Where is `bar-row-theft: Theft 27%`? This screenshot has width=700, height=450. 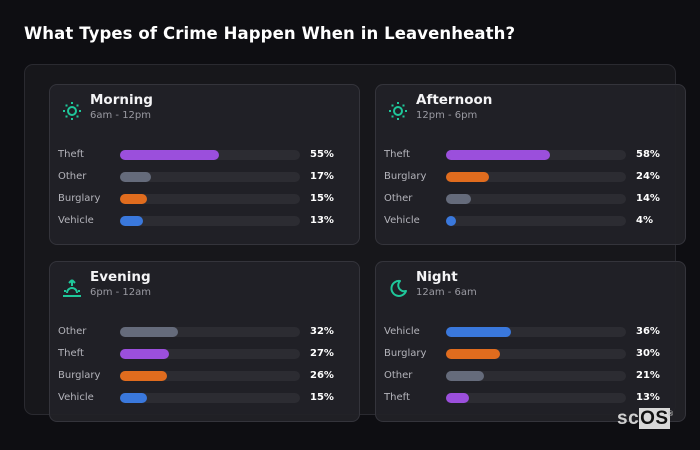 bar-row-theft: Theft 27% is located at coordinates (205, 354).